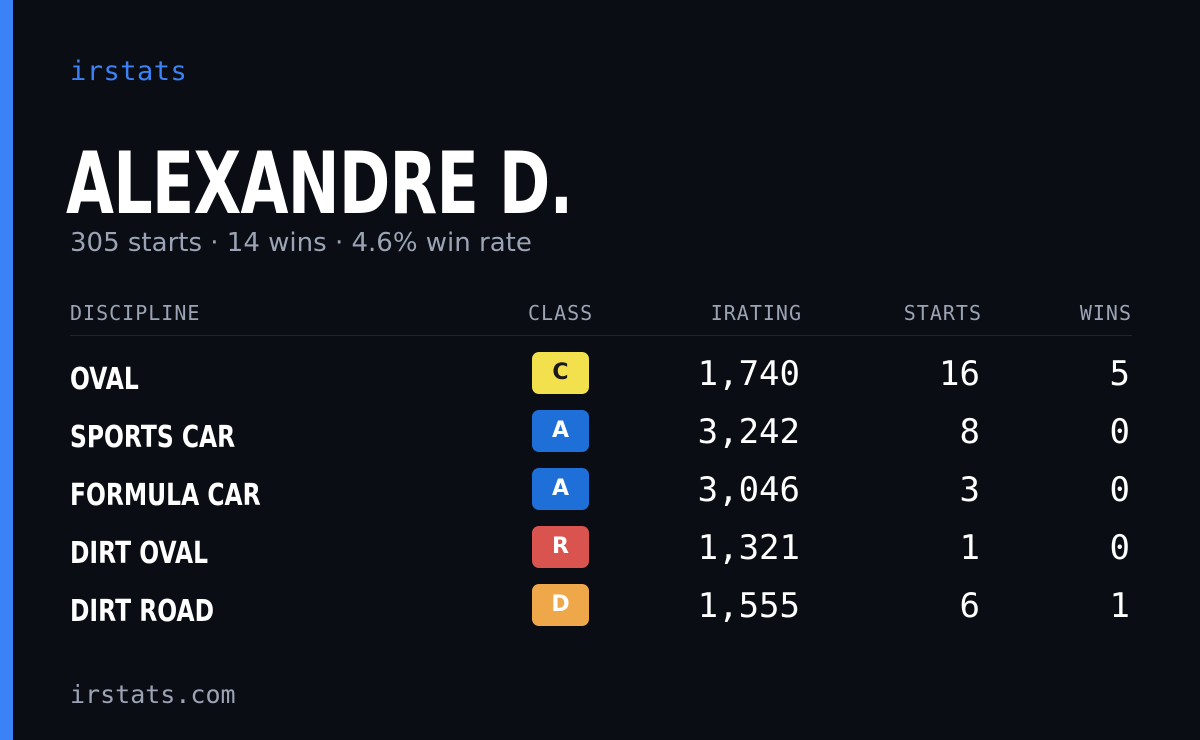 The height and width of the screenshot is (740, 1200). I want to click on brand-logo-text: irstats, so click(129, 71).